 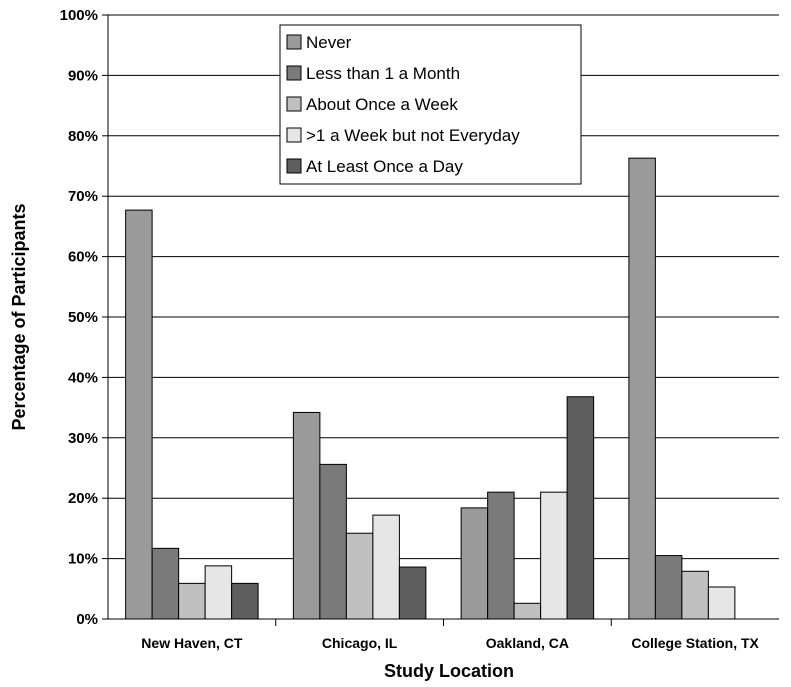 I want to click on y-tick-label: 10%, so click(x=83, y=559).